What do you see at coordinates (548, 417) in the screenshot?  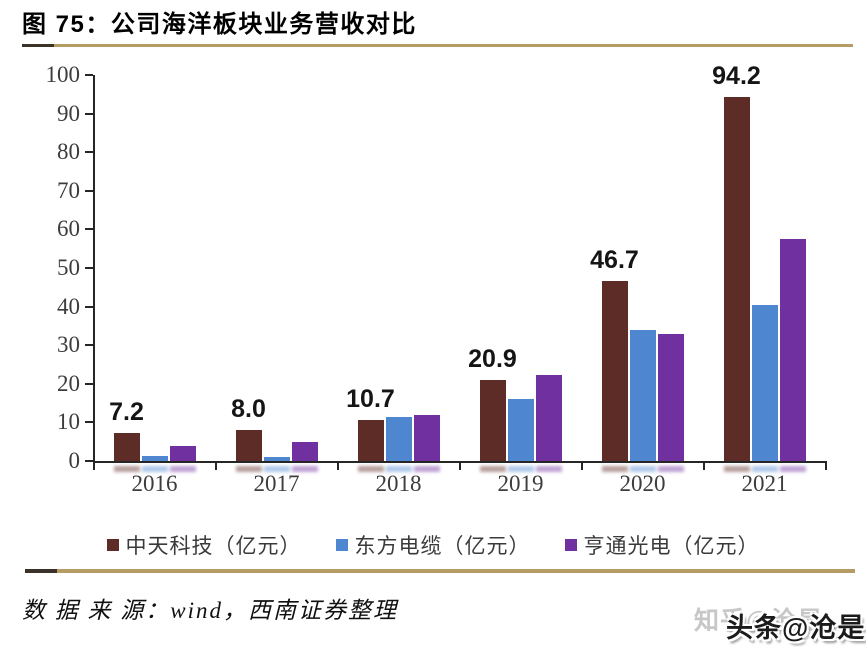 I see `bar-2-2019` at bounding box center [548, 417].